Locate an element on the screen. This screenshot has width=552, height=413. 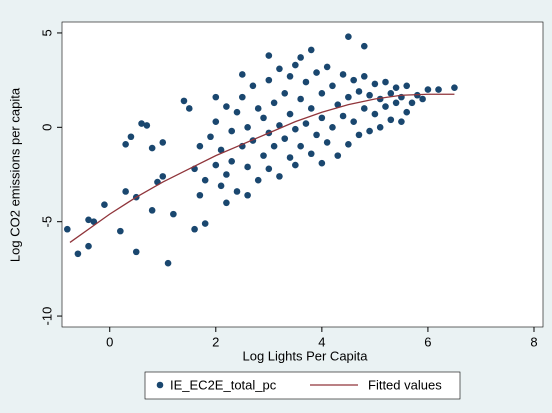
x-tick-label: 6 is located at coordinates (427, 341).